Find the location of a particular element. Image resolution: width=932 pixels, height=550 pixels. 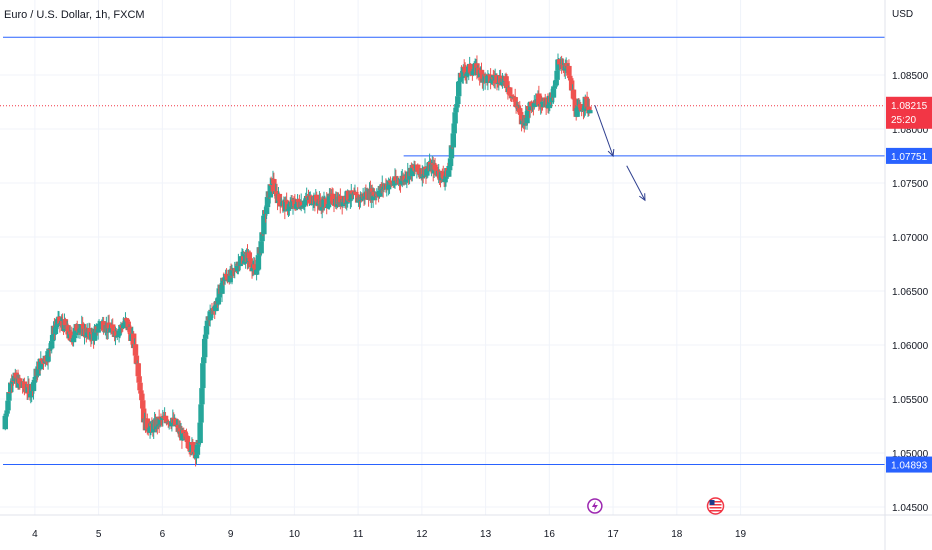

time-tick-label: 5 is located at coordinates (99, 534).